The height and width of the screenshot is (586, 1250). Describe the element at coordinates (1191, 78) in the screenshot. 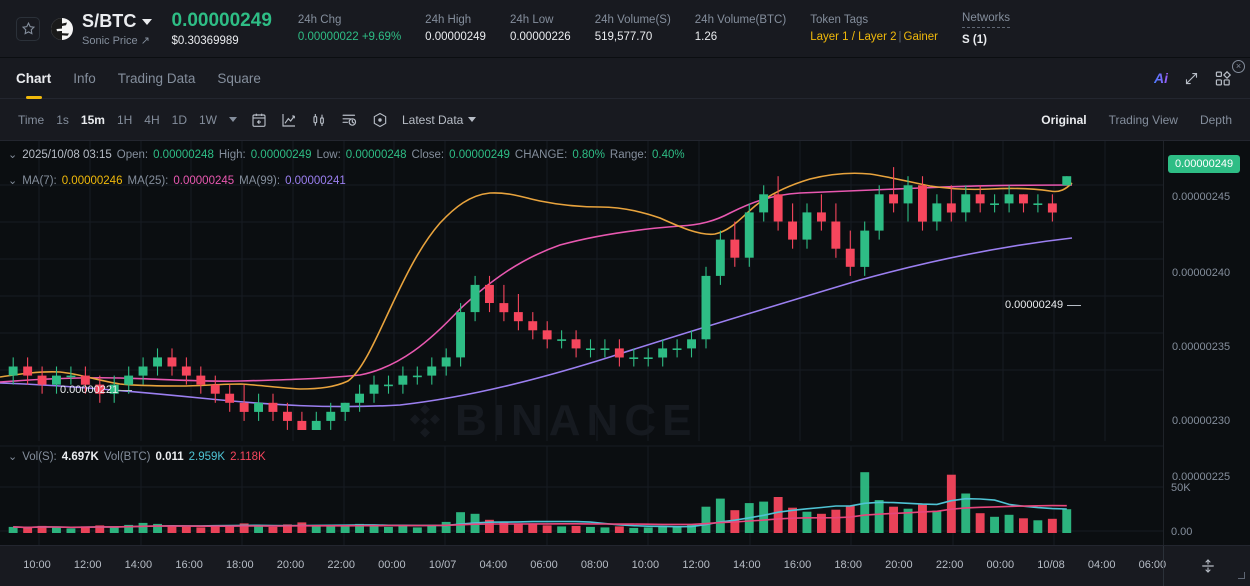

I see `expand-arrows-icon` at that location.